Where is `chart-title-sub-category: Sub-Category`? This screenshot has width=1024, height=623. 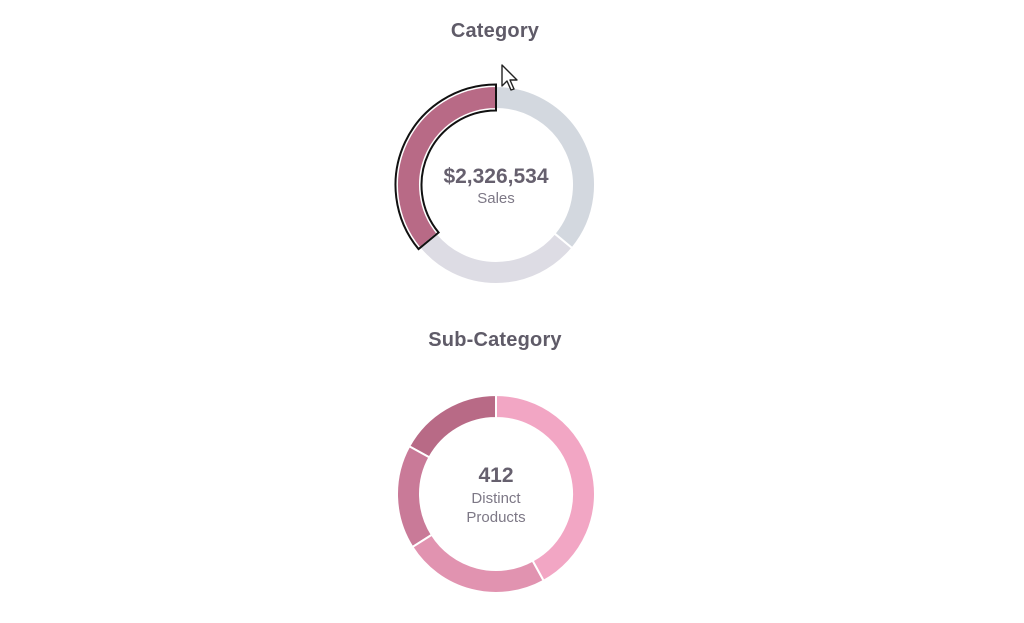 chart-title-sub-category: Sub-Category is located at coordinates (495, 340).